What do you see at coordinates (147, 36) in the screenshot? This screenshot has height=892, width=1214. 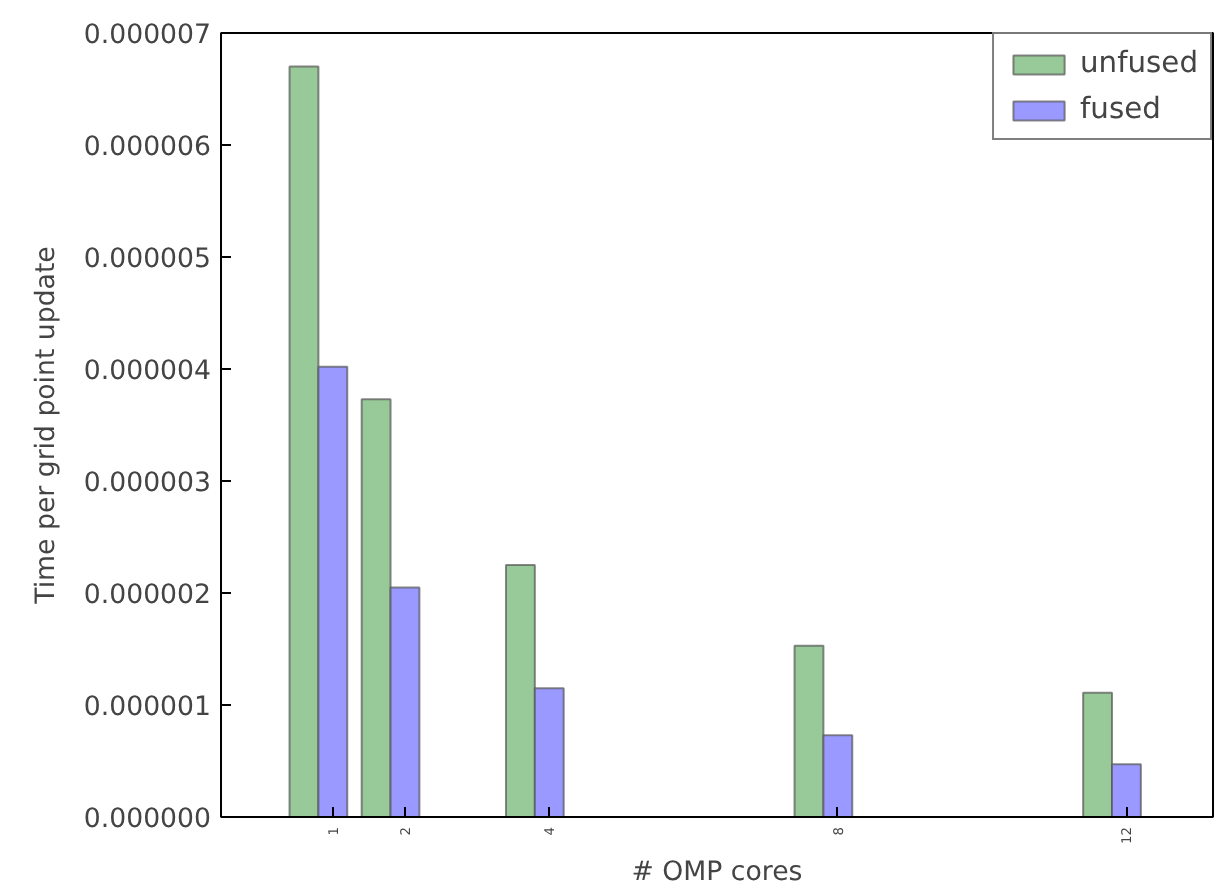 I see `y-tick-label: 0.000007` at bounding box center [147, 36].